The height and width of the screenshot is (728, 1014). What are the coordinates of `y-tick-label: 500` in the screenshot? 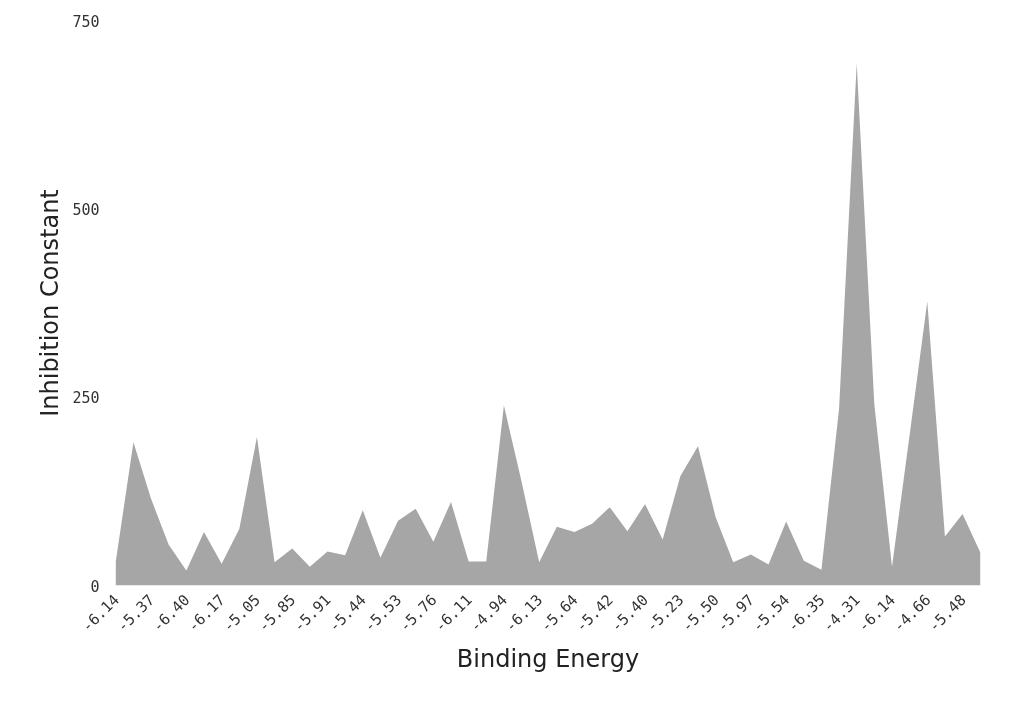 It's located at (86, 209).